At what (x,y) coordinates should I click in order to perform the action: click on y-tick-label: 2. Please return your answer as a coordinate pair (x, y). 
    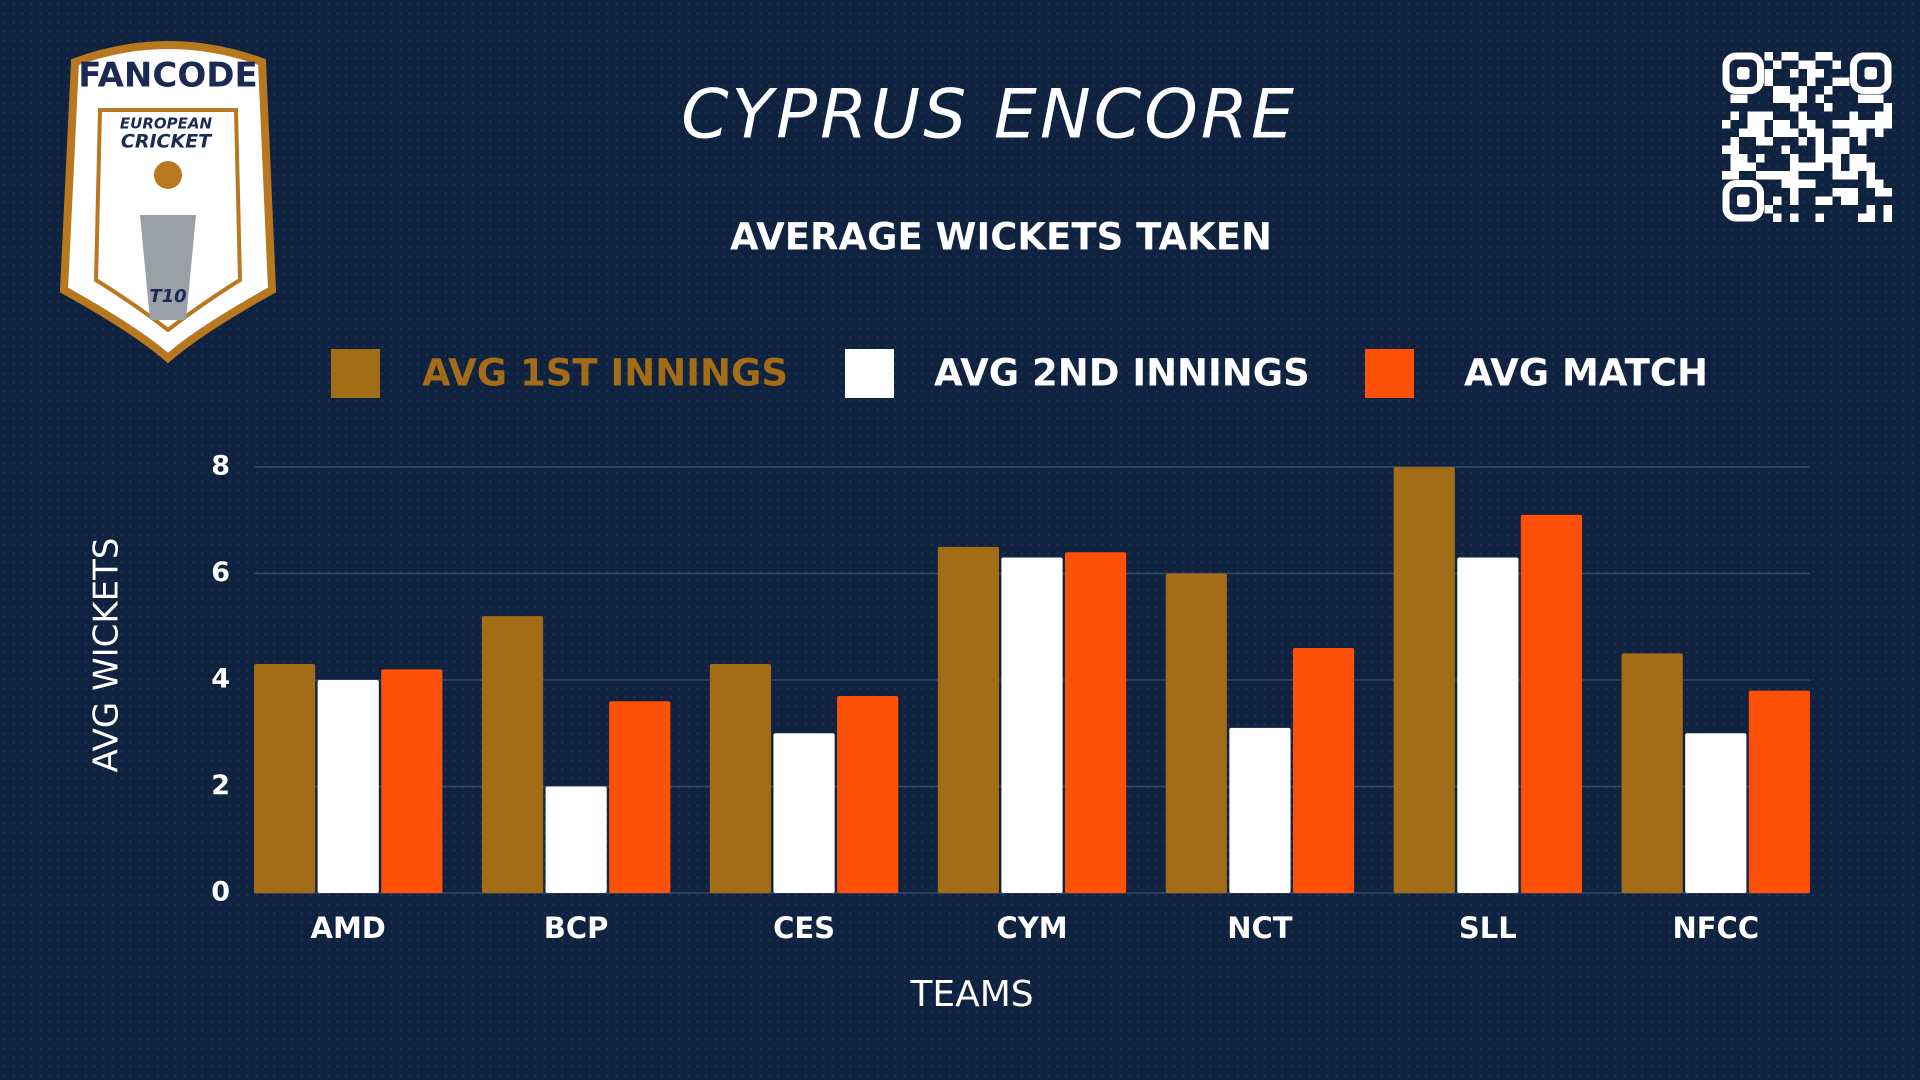
    Looking at the image, I should click on (220, 785).